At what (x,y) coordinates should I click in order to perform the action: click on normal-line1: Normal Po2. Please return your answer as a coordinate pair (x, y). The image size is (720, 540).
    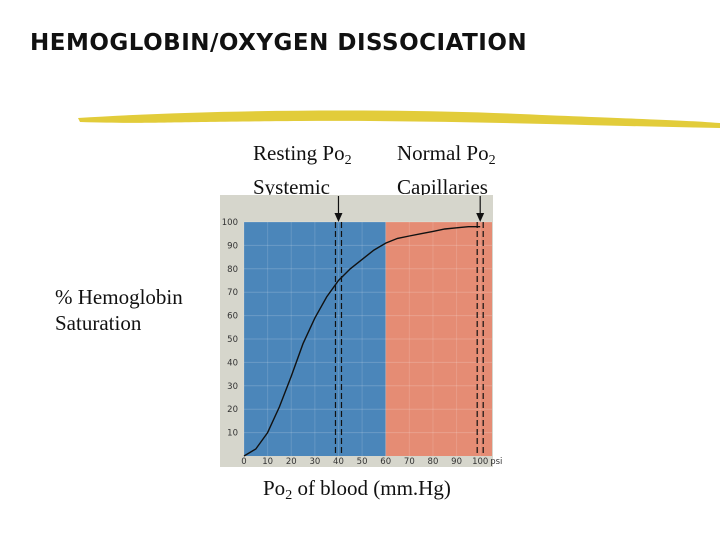
    Looking at the image, I should click on (446, 154).